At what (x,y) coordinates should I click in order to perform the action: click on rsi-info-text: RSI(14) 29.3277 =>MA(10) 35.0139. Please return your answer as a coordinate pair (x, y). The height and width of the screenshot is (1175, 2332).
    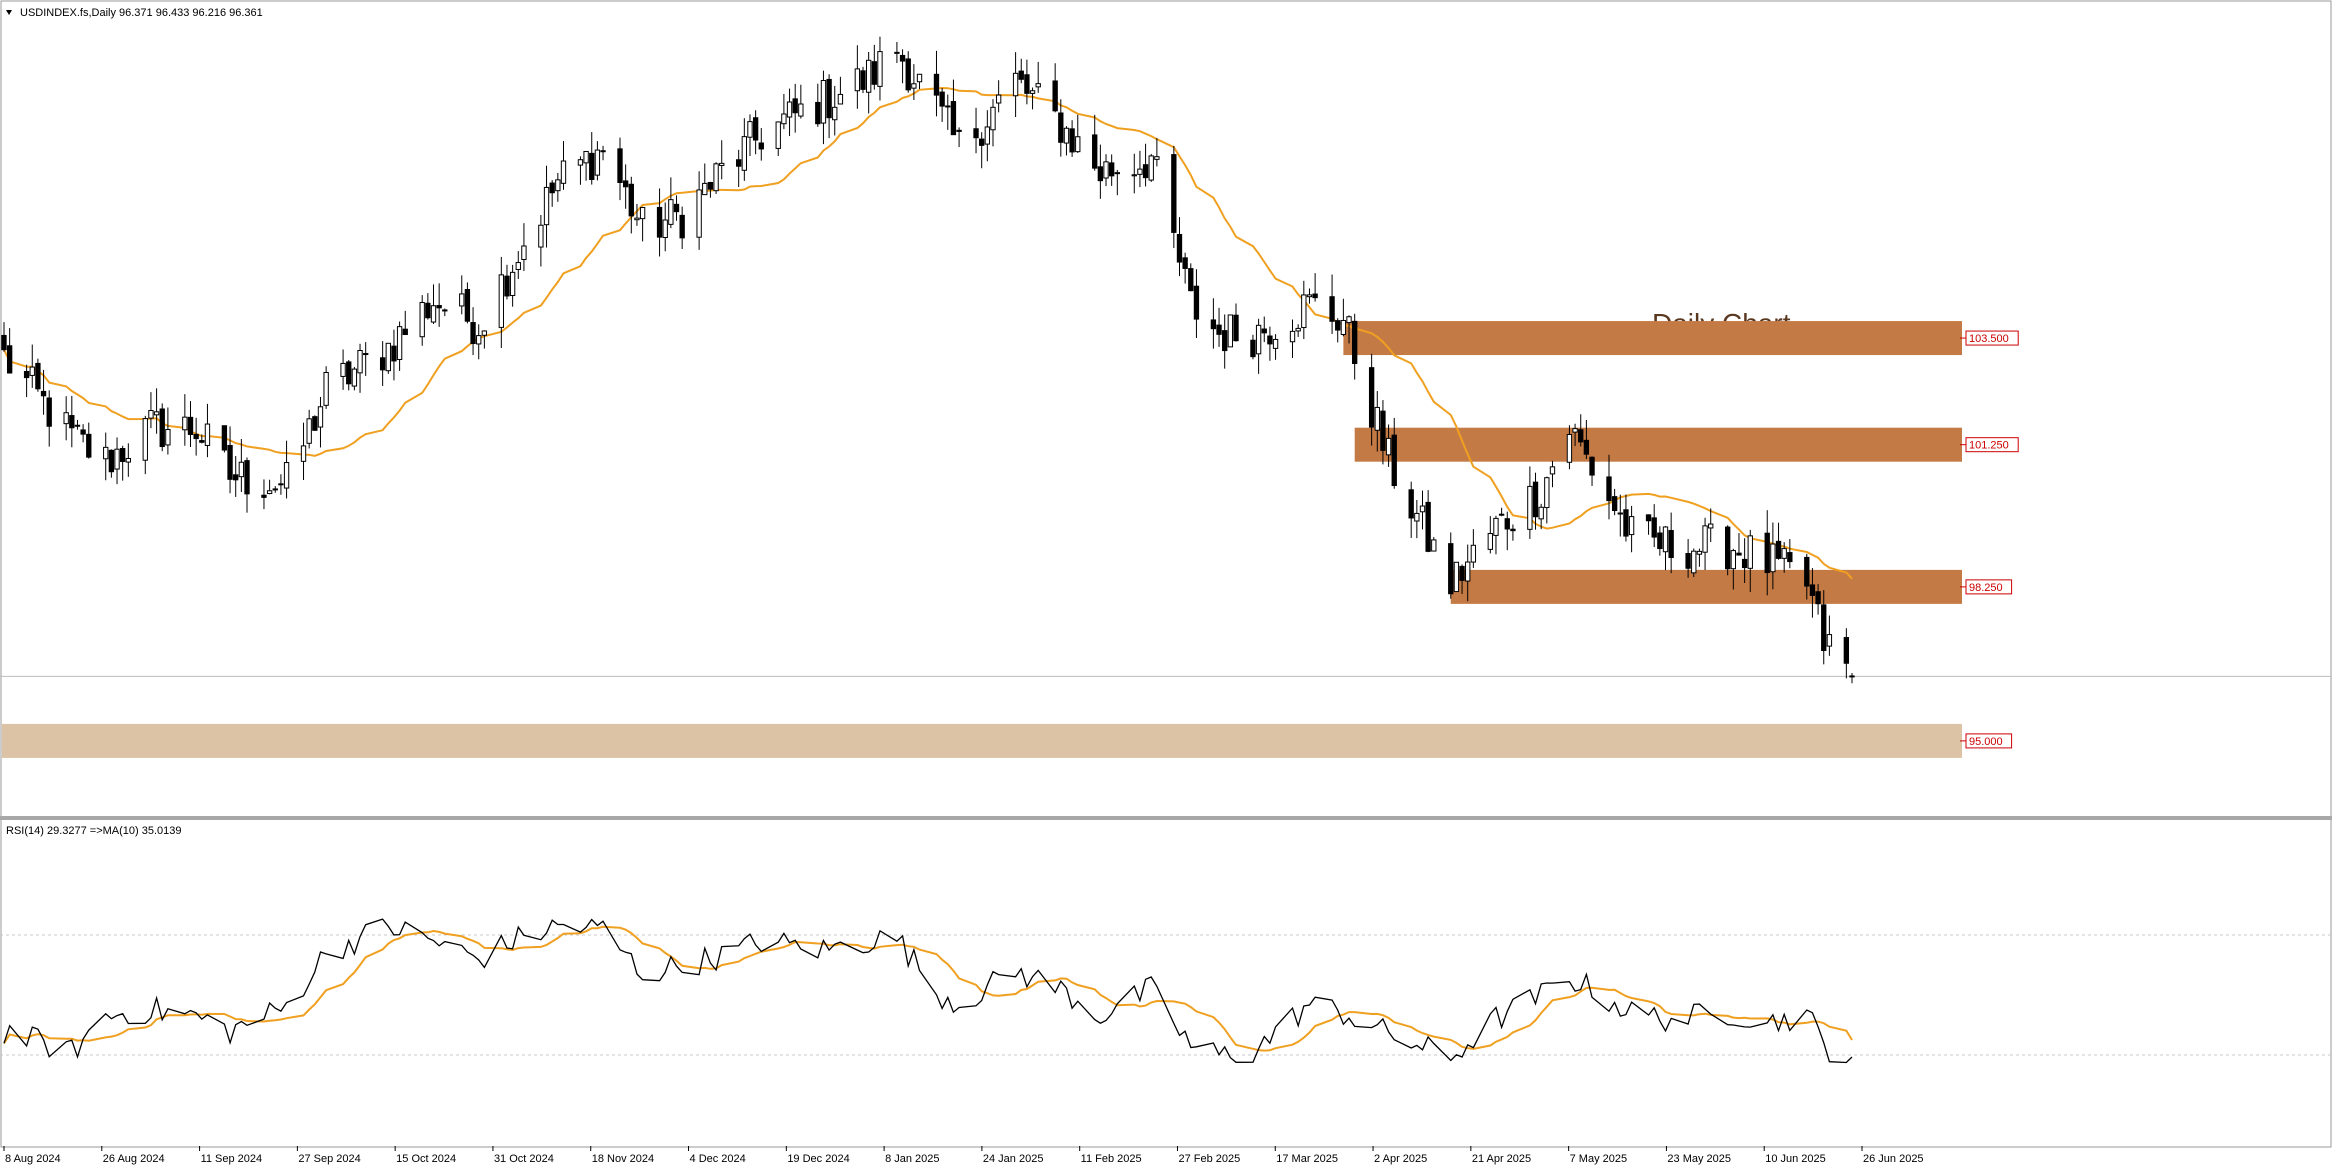
    Looking at the image, I should click on (94, 831).